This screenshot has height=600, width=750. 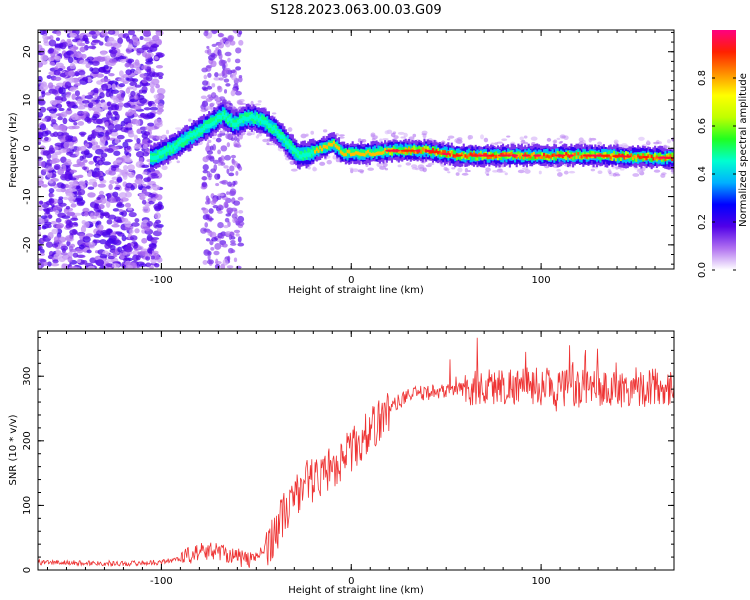 What do you see at coordinates (724, 150) in the screenshot?
I see `colorbar-gradient` at bounding box center [724, 150].